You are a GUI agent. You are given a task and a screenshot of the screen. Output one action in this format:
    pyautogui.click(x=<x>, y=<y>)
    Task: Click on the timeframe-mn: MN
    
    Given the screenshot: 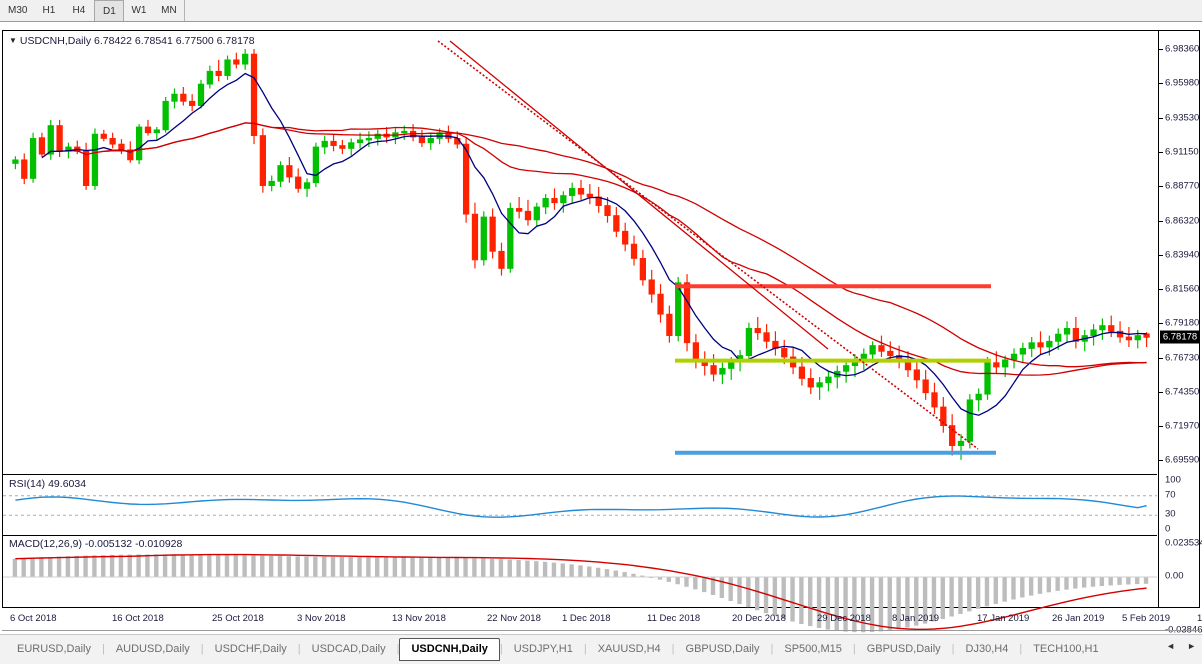 What is the action you would take?
    pyautogui.click(x=169, y=10)
    